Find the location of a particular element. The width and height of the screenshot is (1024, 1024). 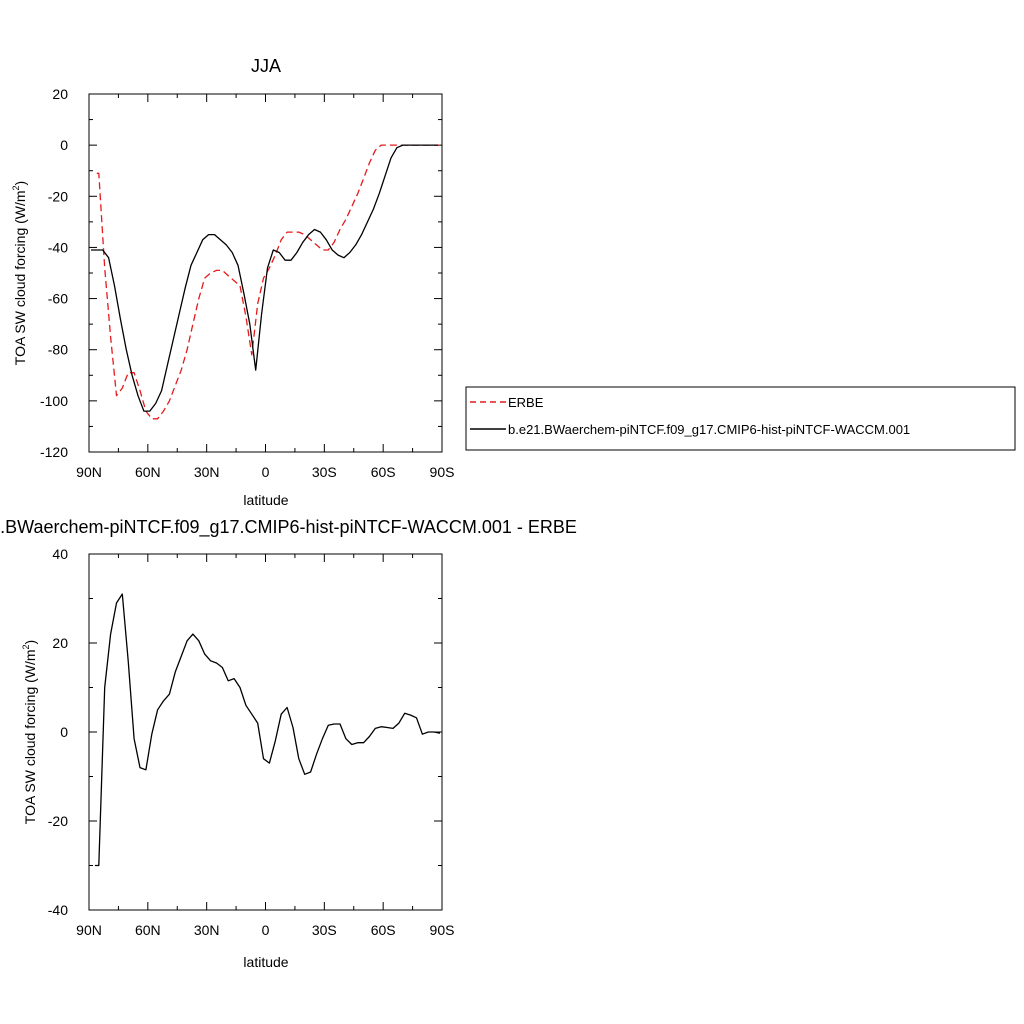

top-series-group is located at coordinates (265, 282).